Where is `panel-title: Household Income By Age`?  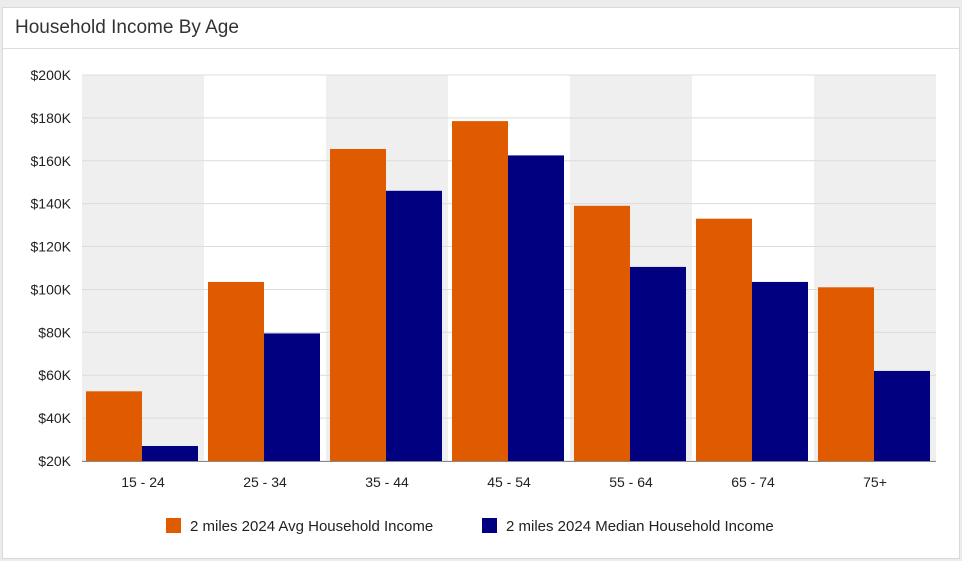 panel-title: Household Income By Age is located at coordinates (127, 27).